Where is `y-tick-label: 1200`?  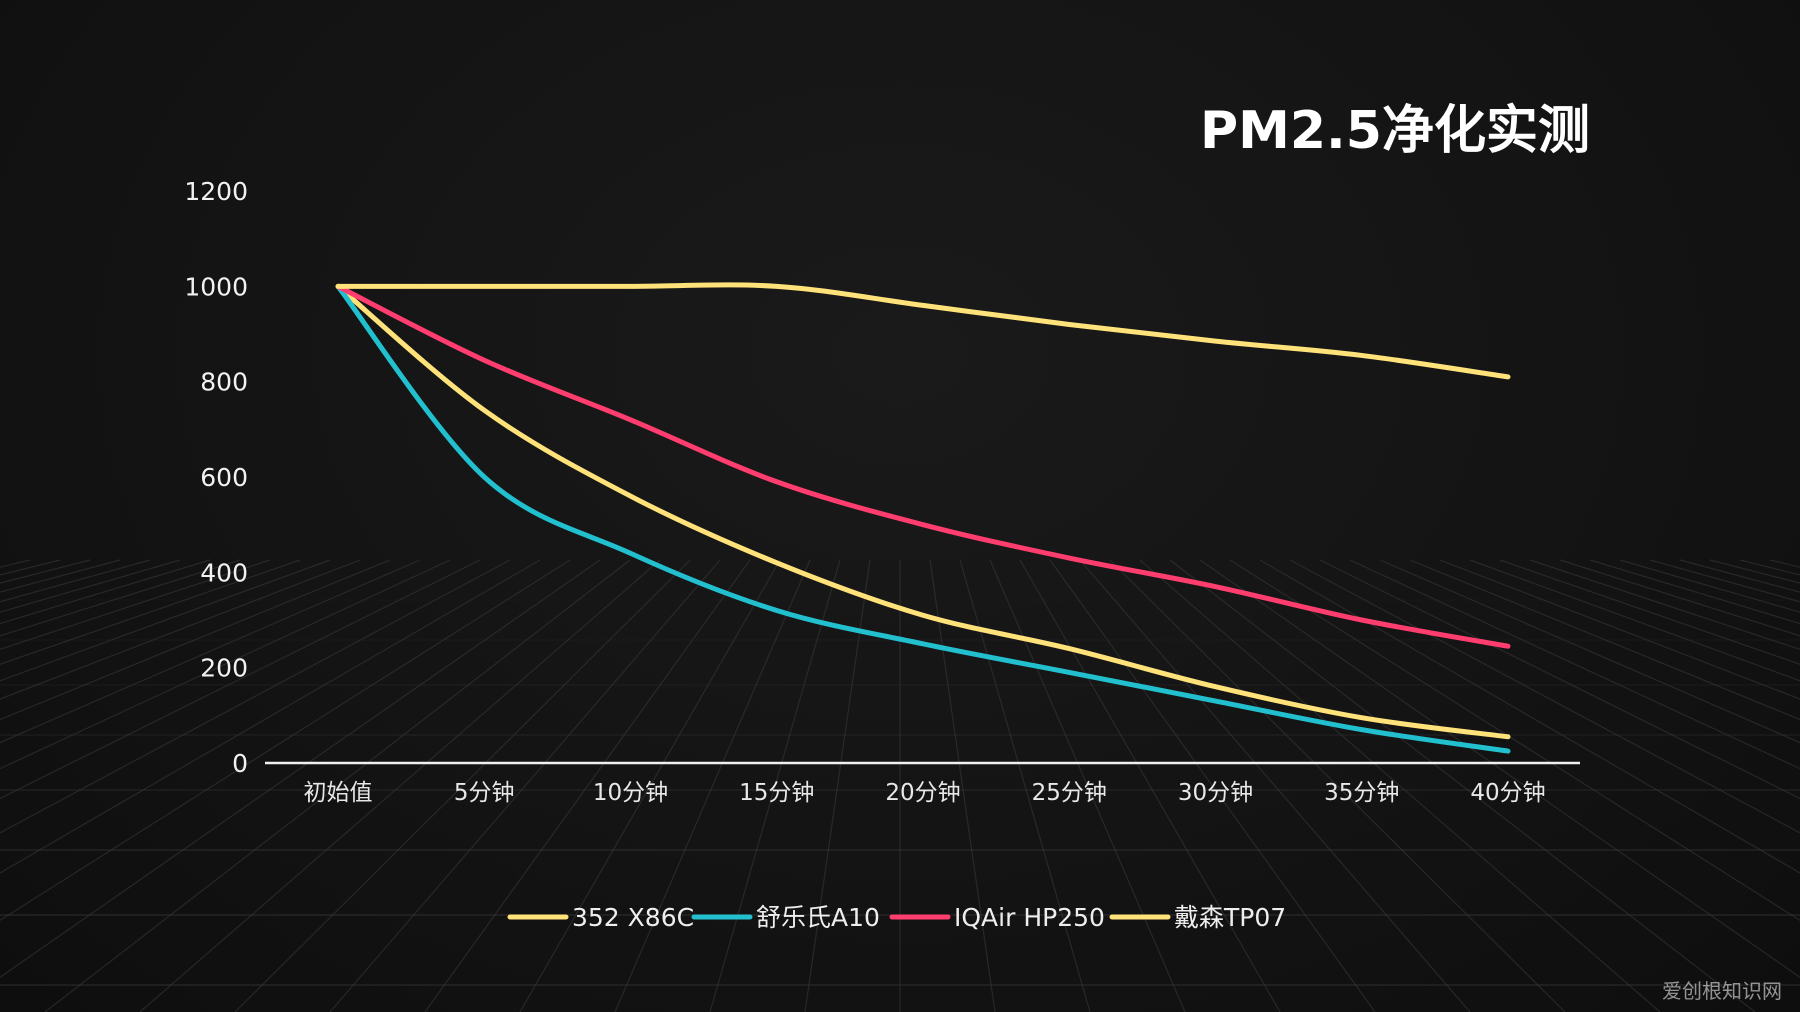 y-tick-label: 1200 is located at coordinates (216, 191).